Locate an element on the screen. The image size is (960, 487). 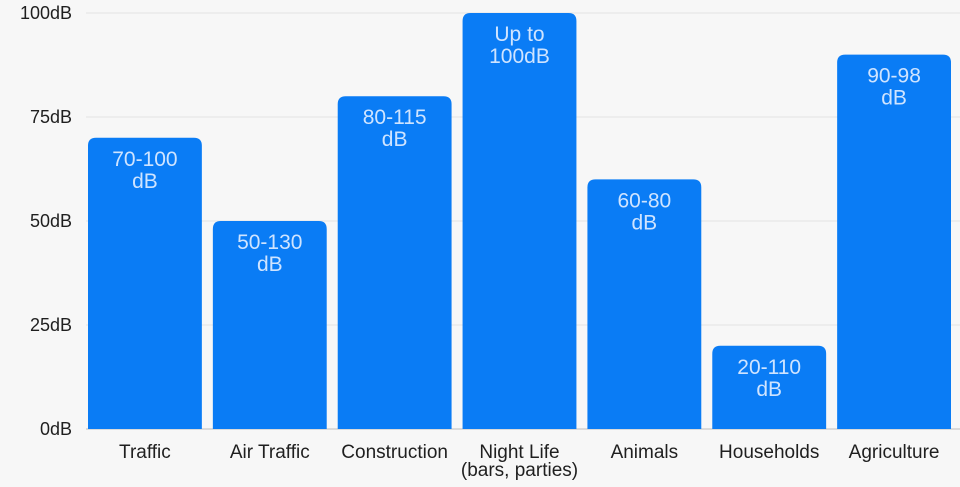
y-tick-label: 100dB is located at coordinates (46, 13).